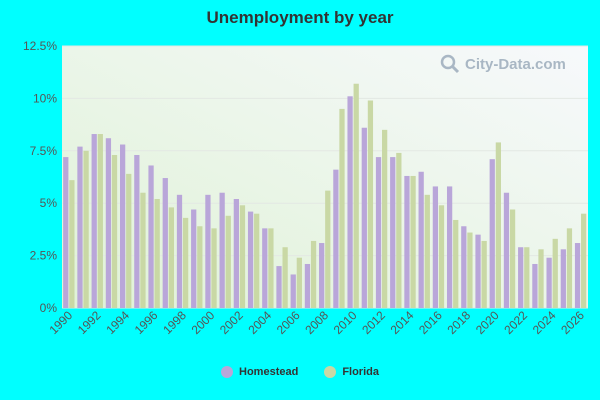 The width and height of the screenshot is (600, 400). Describe the element at coordinates (222, 250) in the screenshot. I see `bar-homestead-2001` at that location.